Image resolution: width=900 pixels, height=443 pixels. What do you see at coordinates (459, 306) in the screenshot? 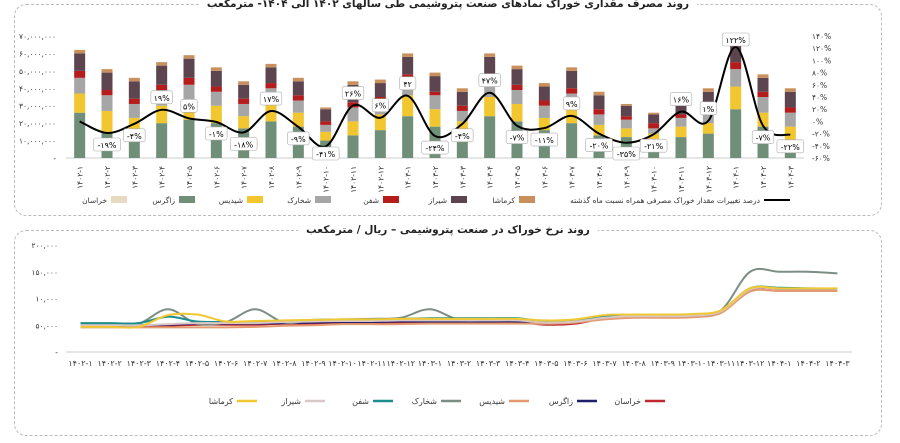
I see `series-line` at bounding box center [459, 306].